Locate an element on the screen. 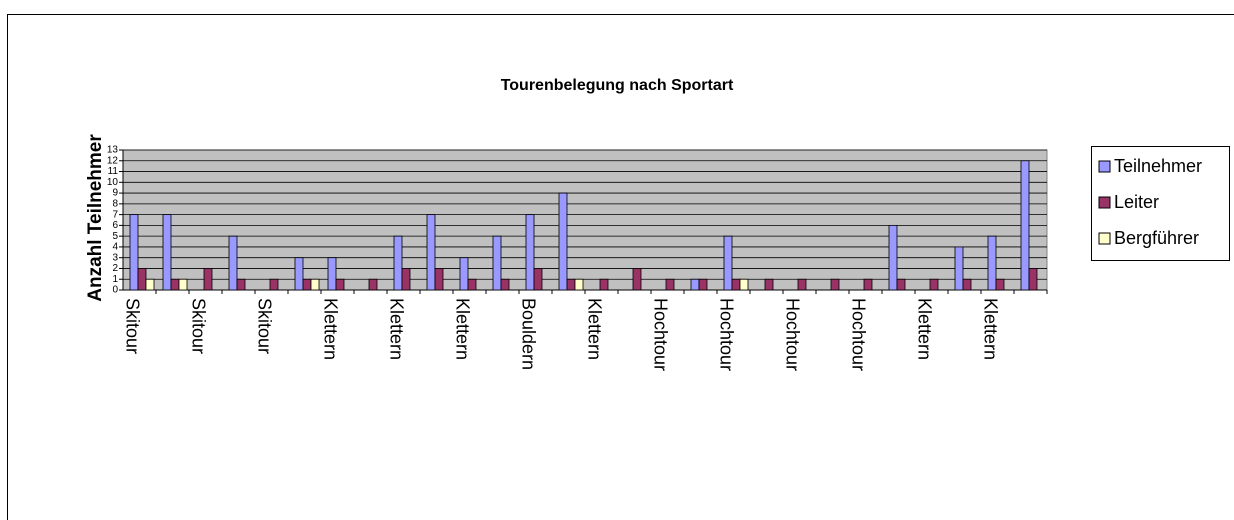 The image size is (1234, 520). y-tick-label: 0 is located at coordinates (115, 290).